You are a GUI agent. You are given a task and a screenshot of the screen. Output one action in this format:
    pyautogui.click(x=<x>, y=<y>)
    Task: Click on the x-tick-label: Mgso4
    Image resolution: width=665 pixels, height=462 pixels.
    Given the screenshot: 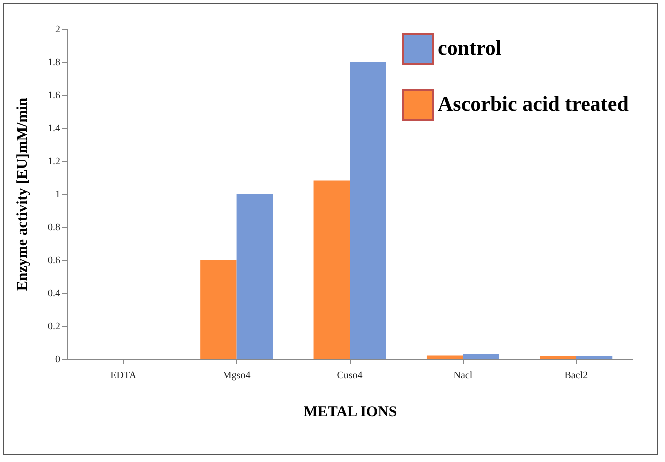 What is the action you would take?
    pyautogui.click(x=236, y=376)
    